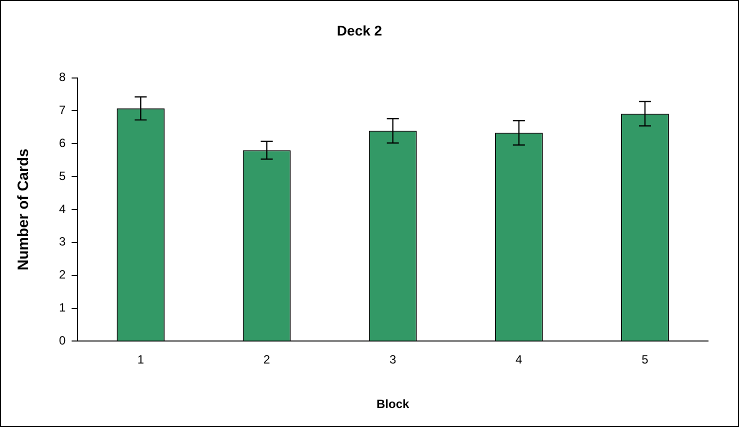 Image resolution: width=739 pixels, height=427 pixels. I want to click on y-tick-label: 8, so click(62, 77).